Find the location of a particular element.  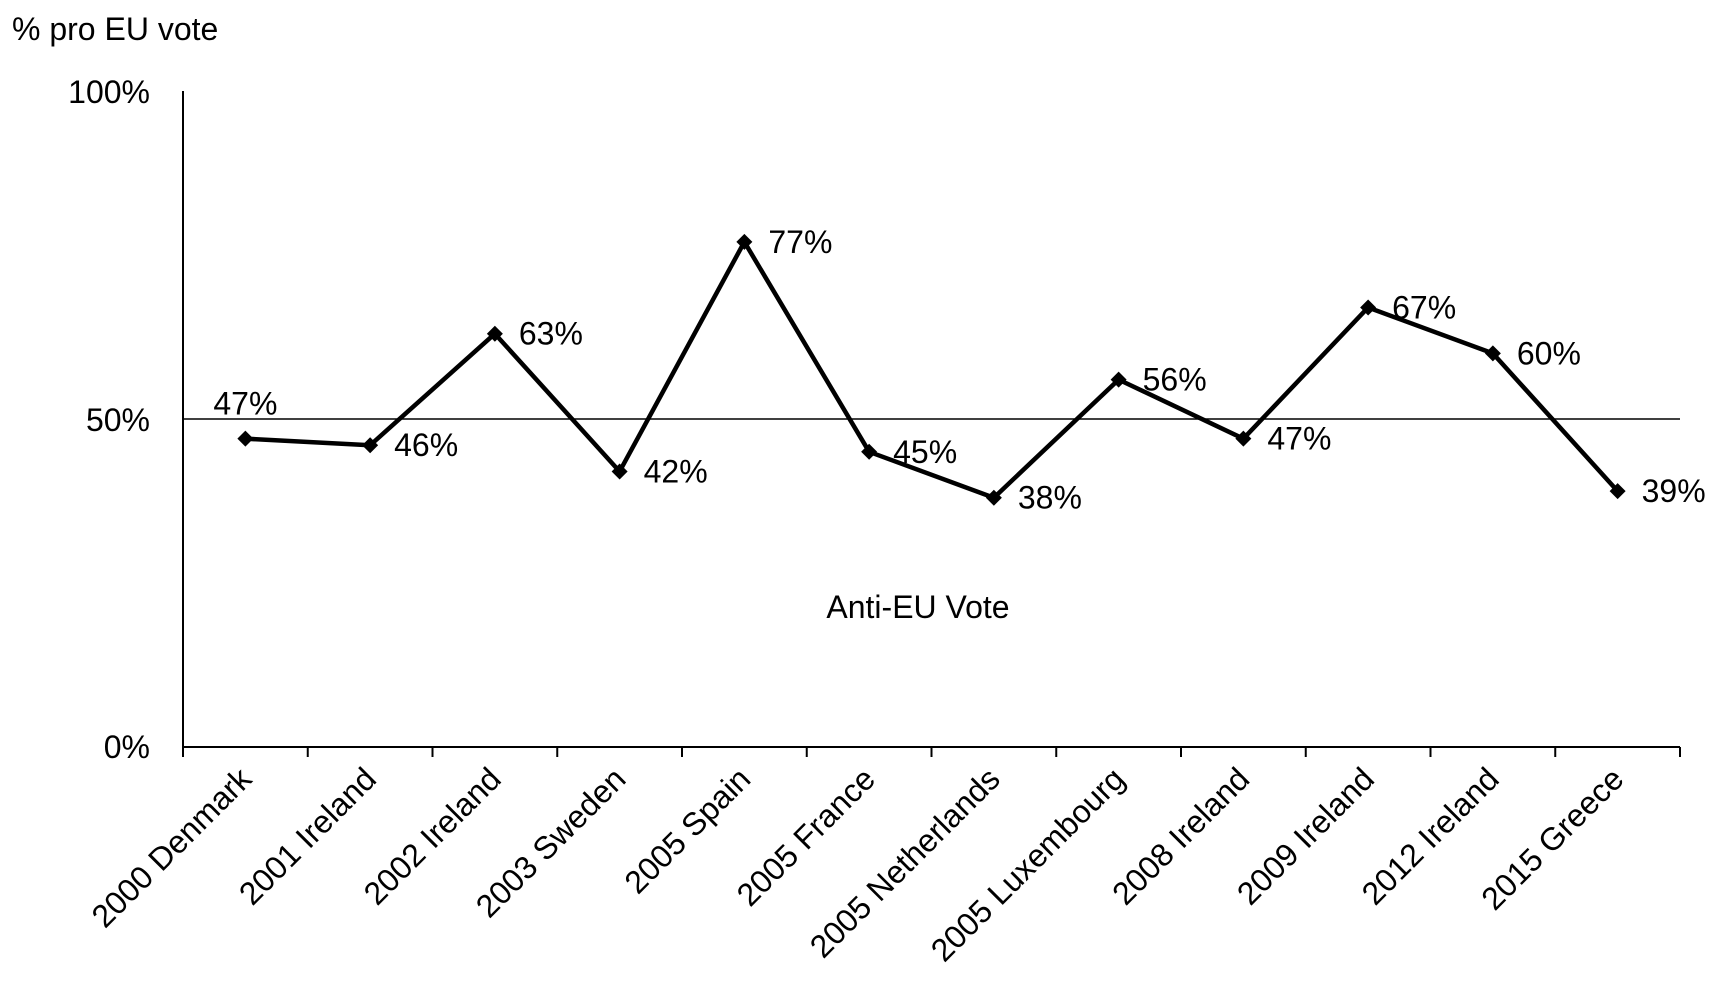

data-label: 67% is located at coordinates (1424, 307).